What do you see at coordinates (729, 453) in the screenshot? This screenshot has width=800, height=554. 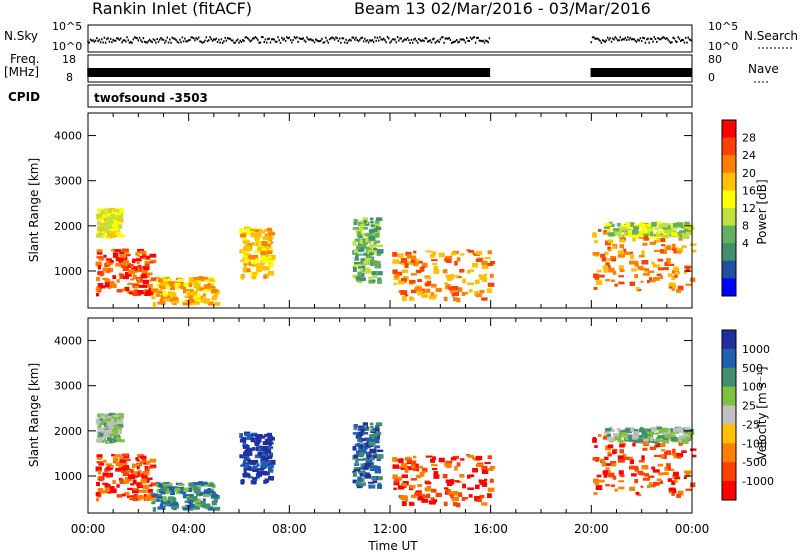 I see `colorbar-segment` at bounding box center [729, 453].